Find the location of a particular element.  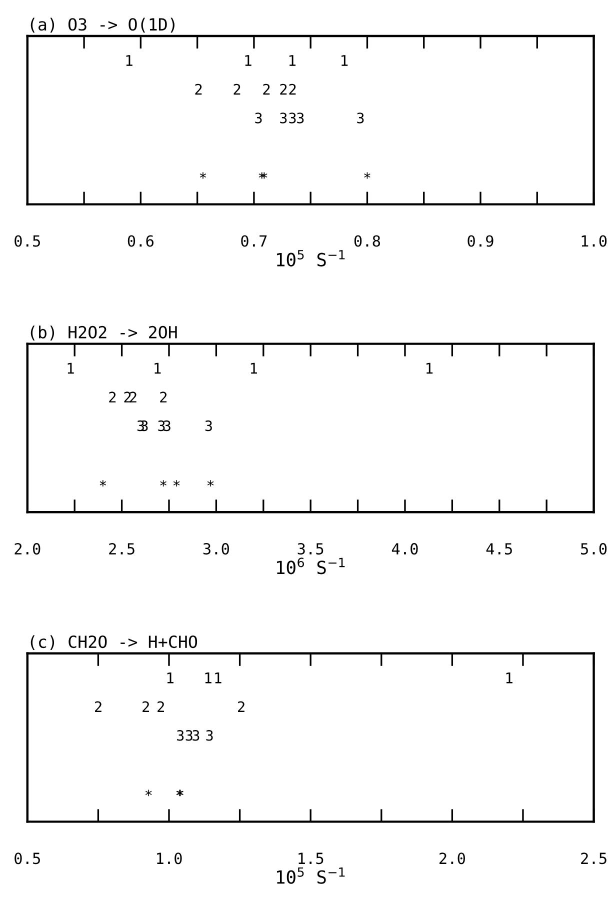

x-tick-label: 3.0 is located at coordinates (216, 549).